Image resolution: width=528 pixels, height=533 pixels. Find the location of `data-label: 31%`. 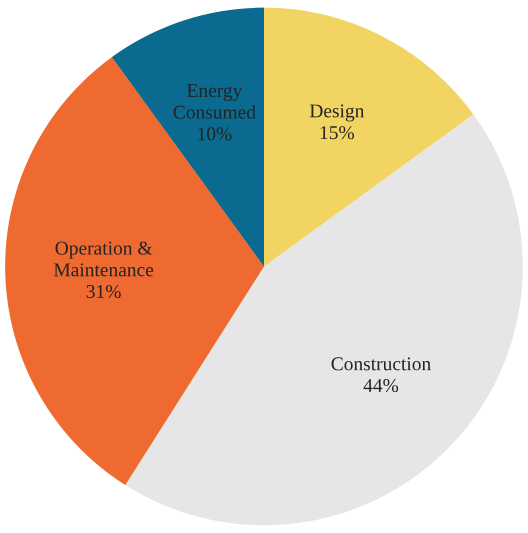

data-label: 31% is located at coordinates (103, 291).